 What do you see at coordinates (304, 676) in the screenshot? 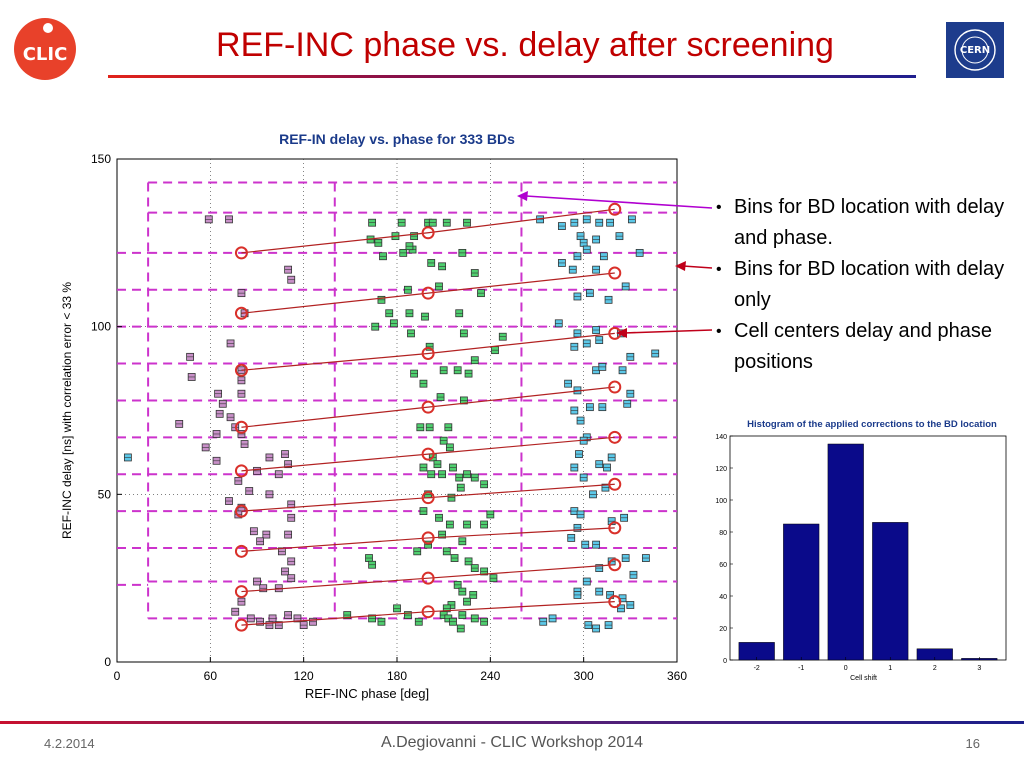
I see `x-tick-label: 120` at bounding box center [304, 676].